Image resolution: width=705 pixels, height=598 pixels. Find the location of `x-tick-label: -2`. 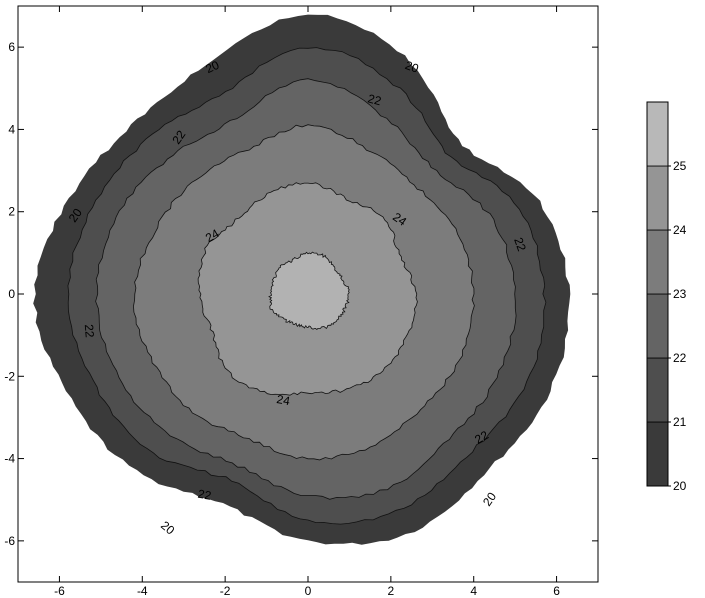

x-tick-label: -2 is located at coordinates (225, 591).